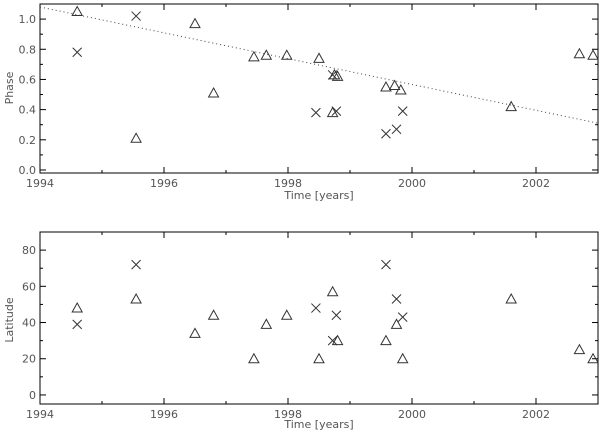  I want to click on latitude-panel-y-tick-label: 60, so click(29, 286).